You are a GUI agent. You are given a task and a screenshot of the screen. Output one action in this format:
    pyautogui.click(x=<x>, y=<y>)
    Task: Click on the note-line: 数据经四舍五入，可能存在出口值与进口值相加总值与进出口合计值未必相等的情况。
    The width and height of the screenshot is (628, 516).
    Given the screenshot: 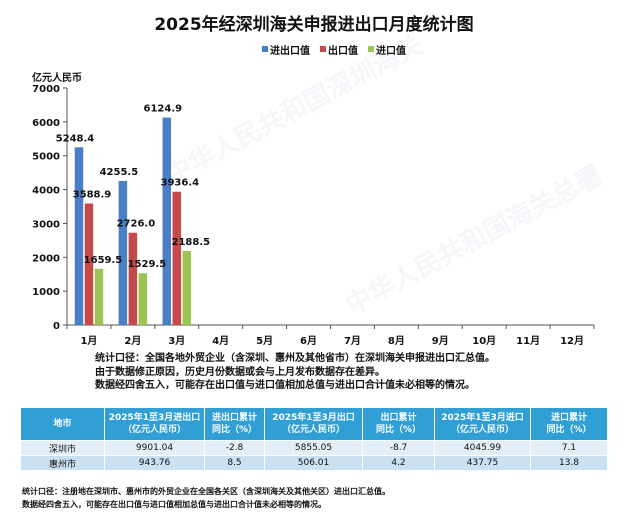 What is the action you would take?
    pyautogui.click(x=285, y=385)
    